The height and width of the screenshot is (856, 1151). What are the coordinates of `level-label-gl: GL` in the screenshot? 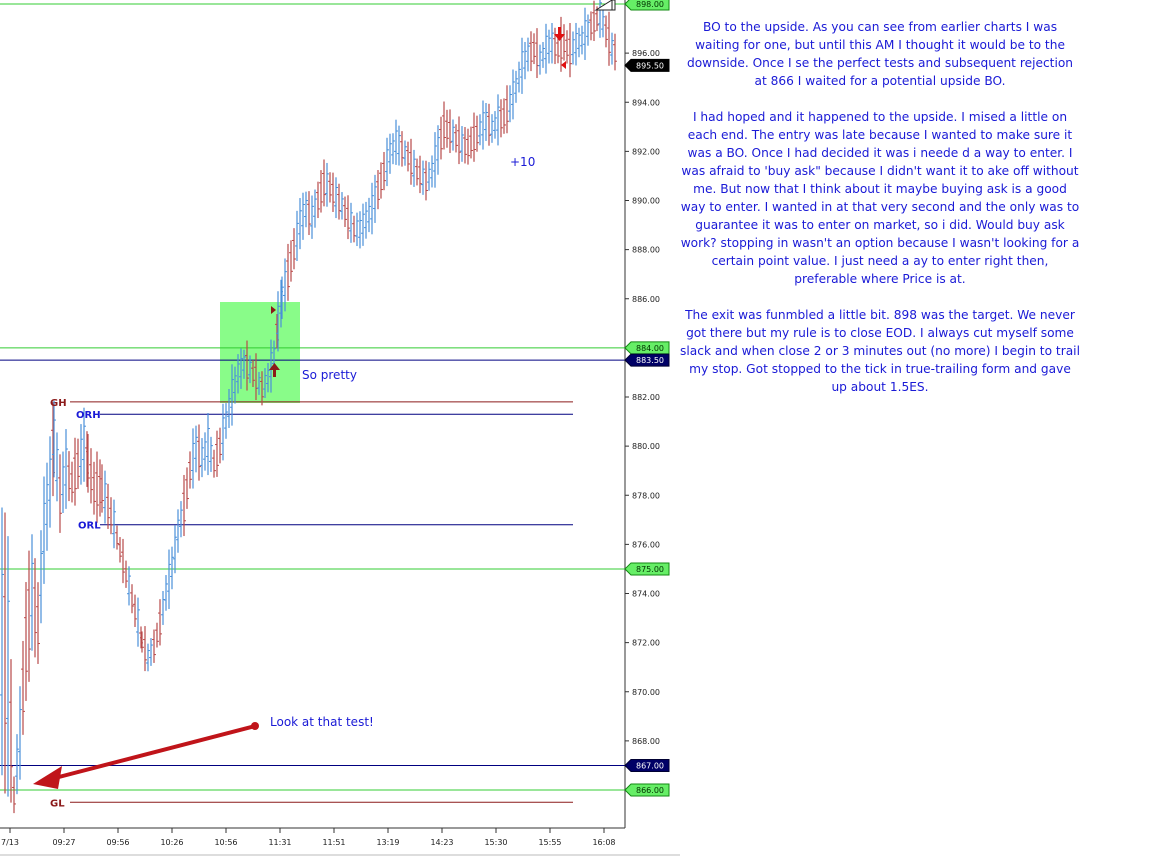 It's located at (57, 803).